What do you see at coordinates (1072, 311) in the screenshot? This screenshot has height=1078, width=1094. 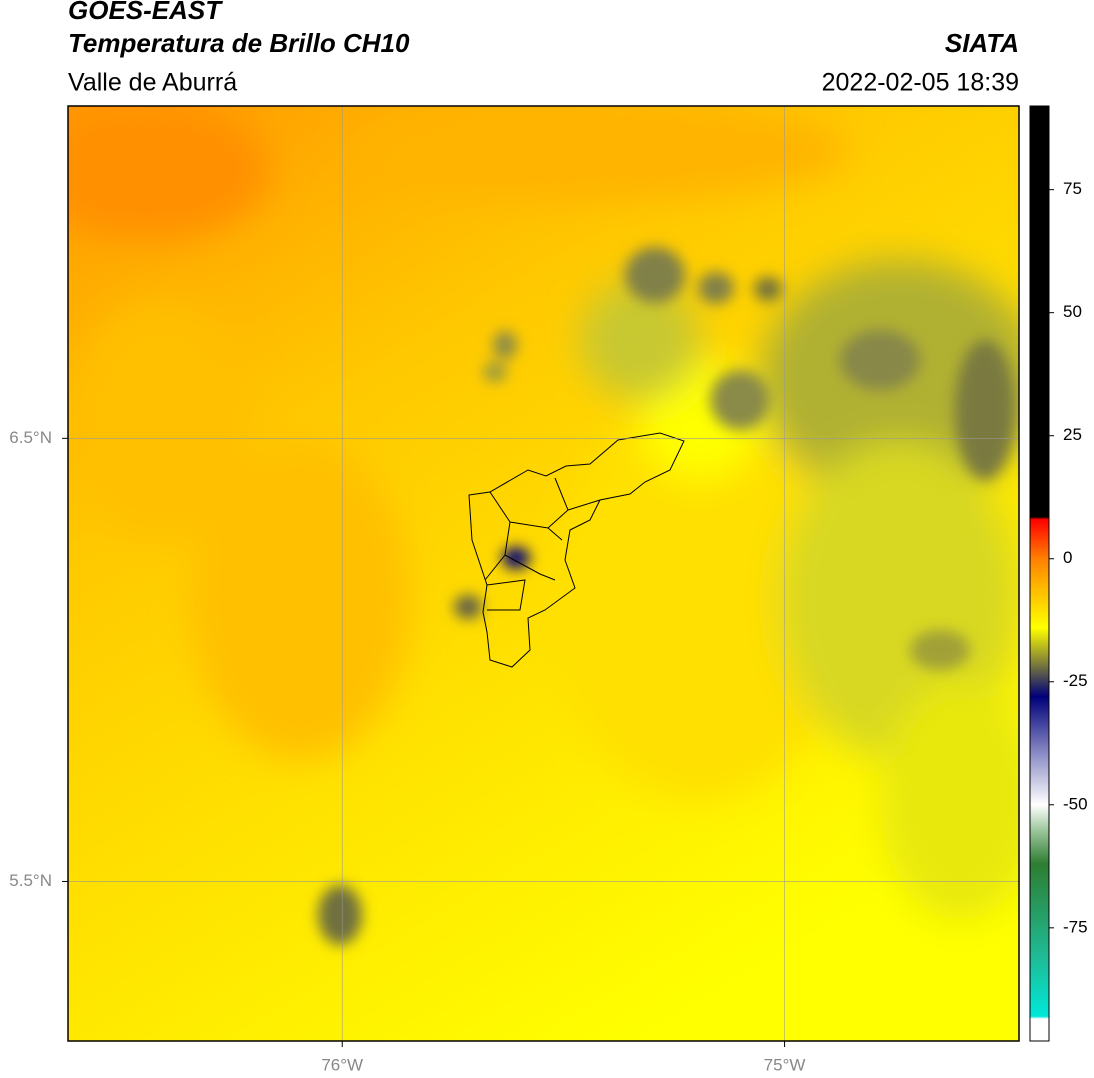 I see `colorbar-tick-label: 50` at bounding box center [1072, 311].